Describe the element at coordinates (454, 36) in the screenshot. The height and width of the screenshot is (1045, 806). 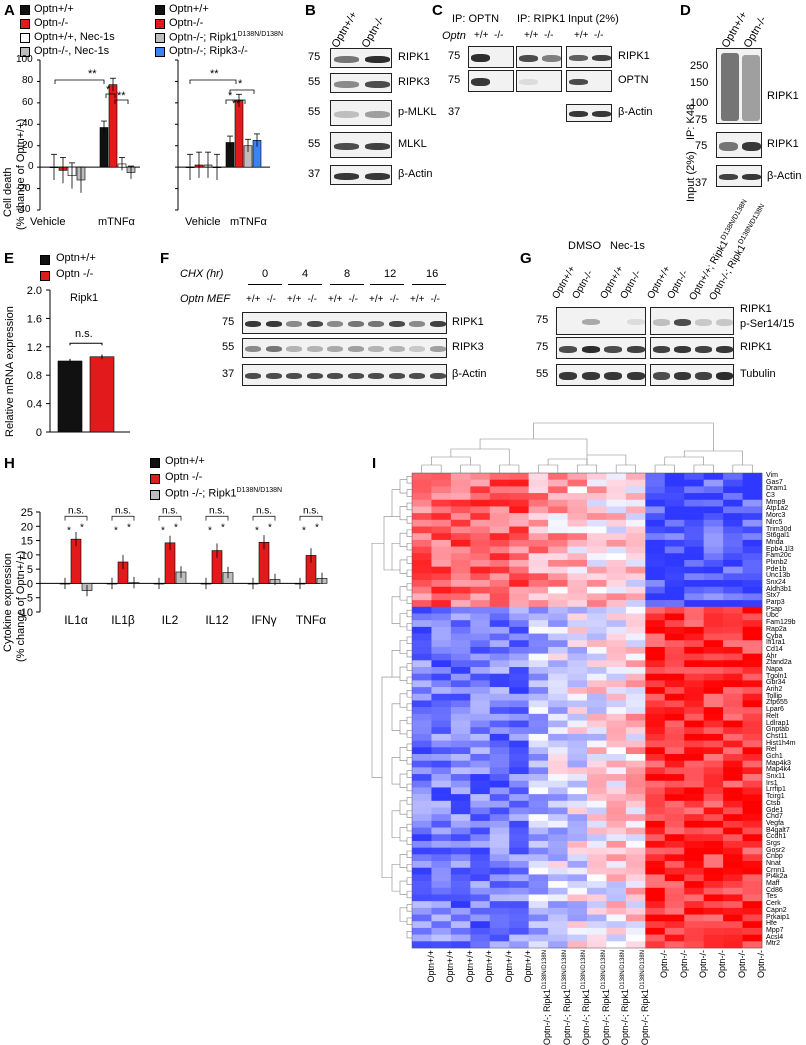
I see `optn-label: Optn` at that location.